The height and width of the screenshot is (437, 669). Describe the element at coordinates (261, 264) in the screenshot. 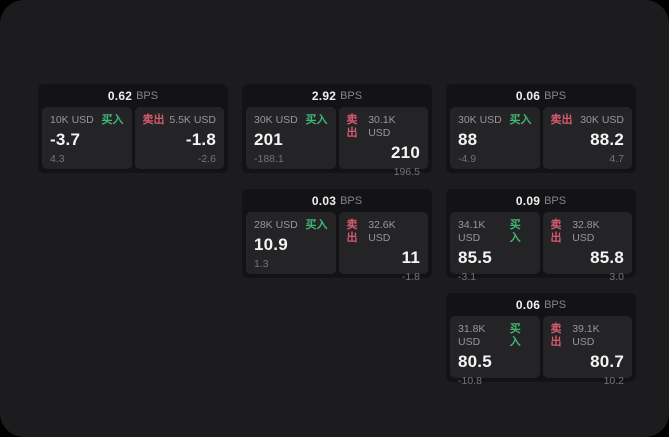

I see `buy-delta: 1.3` at that location.